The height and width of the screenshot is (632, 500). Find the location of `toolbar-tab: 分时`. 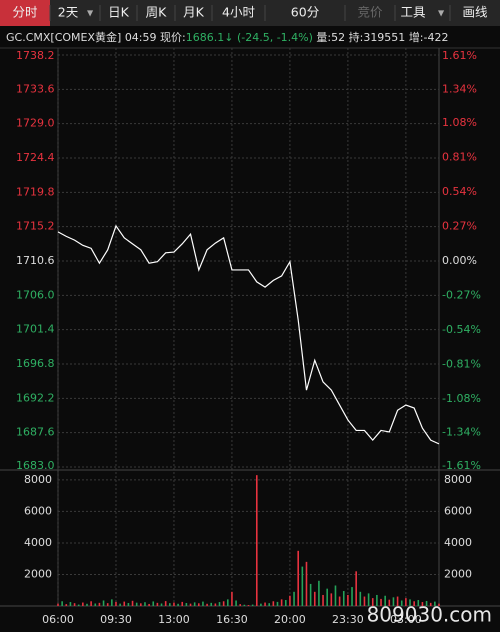

toolbar-tab: 分时 is located at coordinates (25, 12).